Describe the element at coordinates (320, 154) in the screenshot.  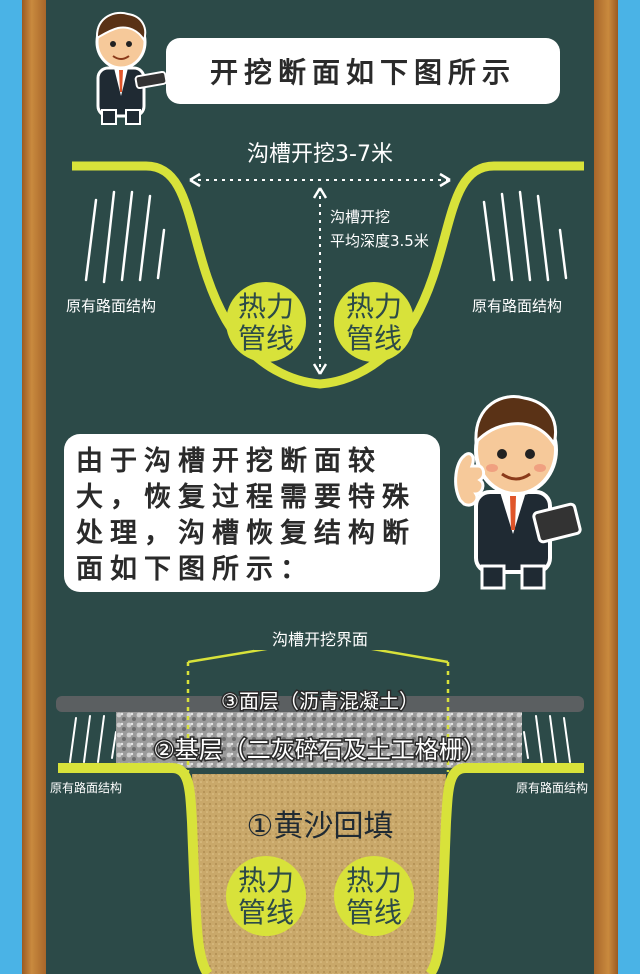
I see `trench-width-label: 沟槽开挖3-7米` at that location.